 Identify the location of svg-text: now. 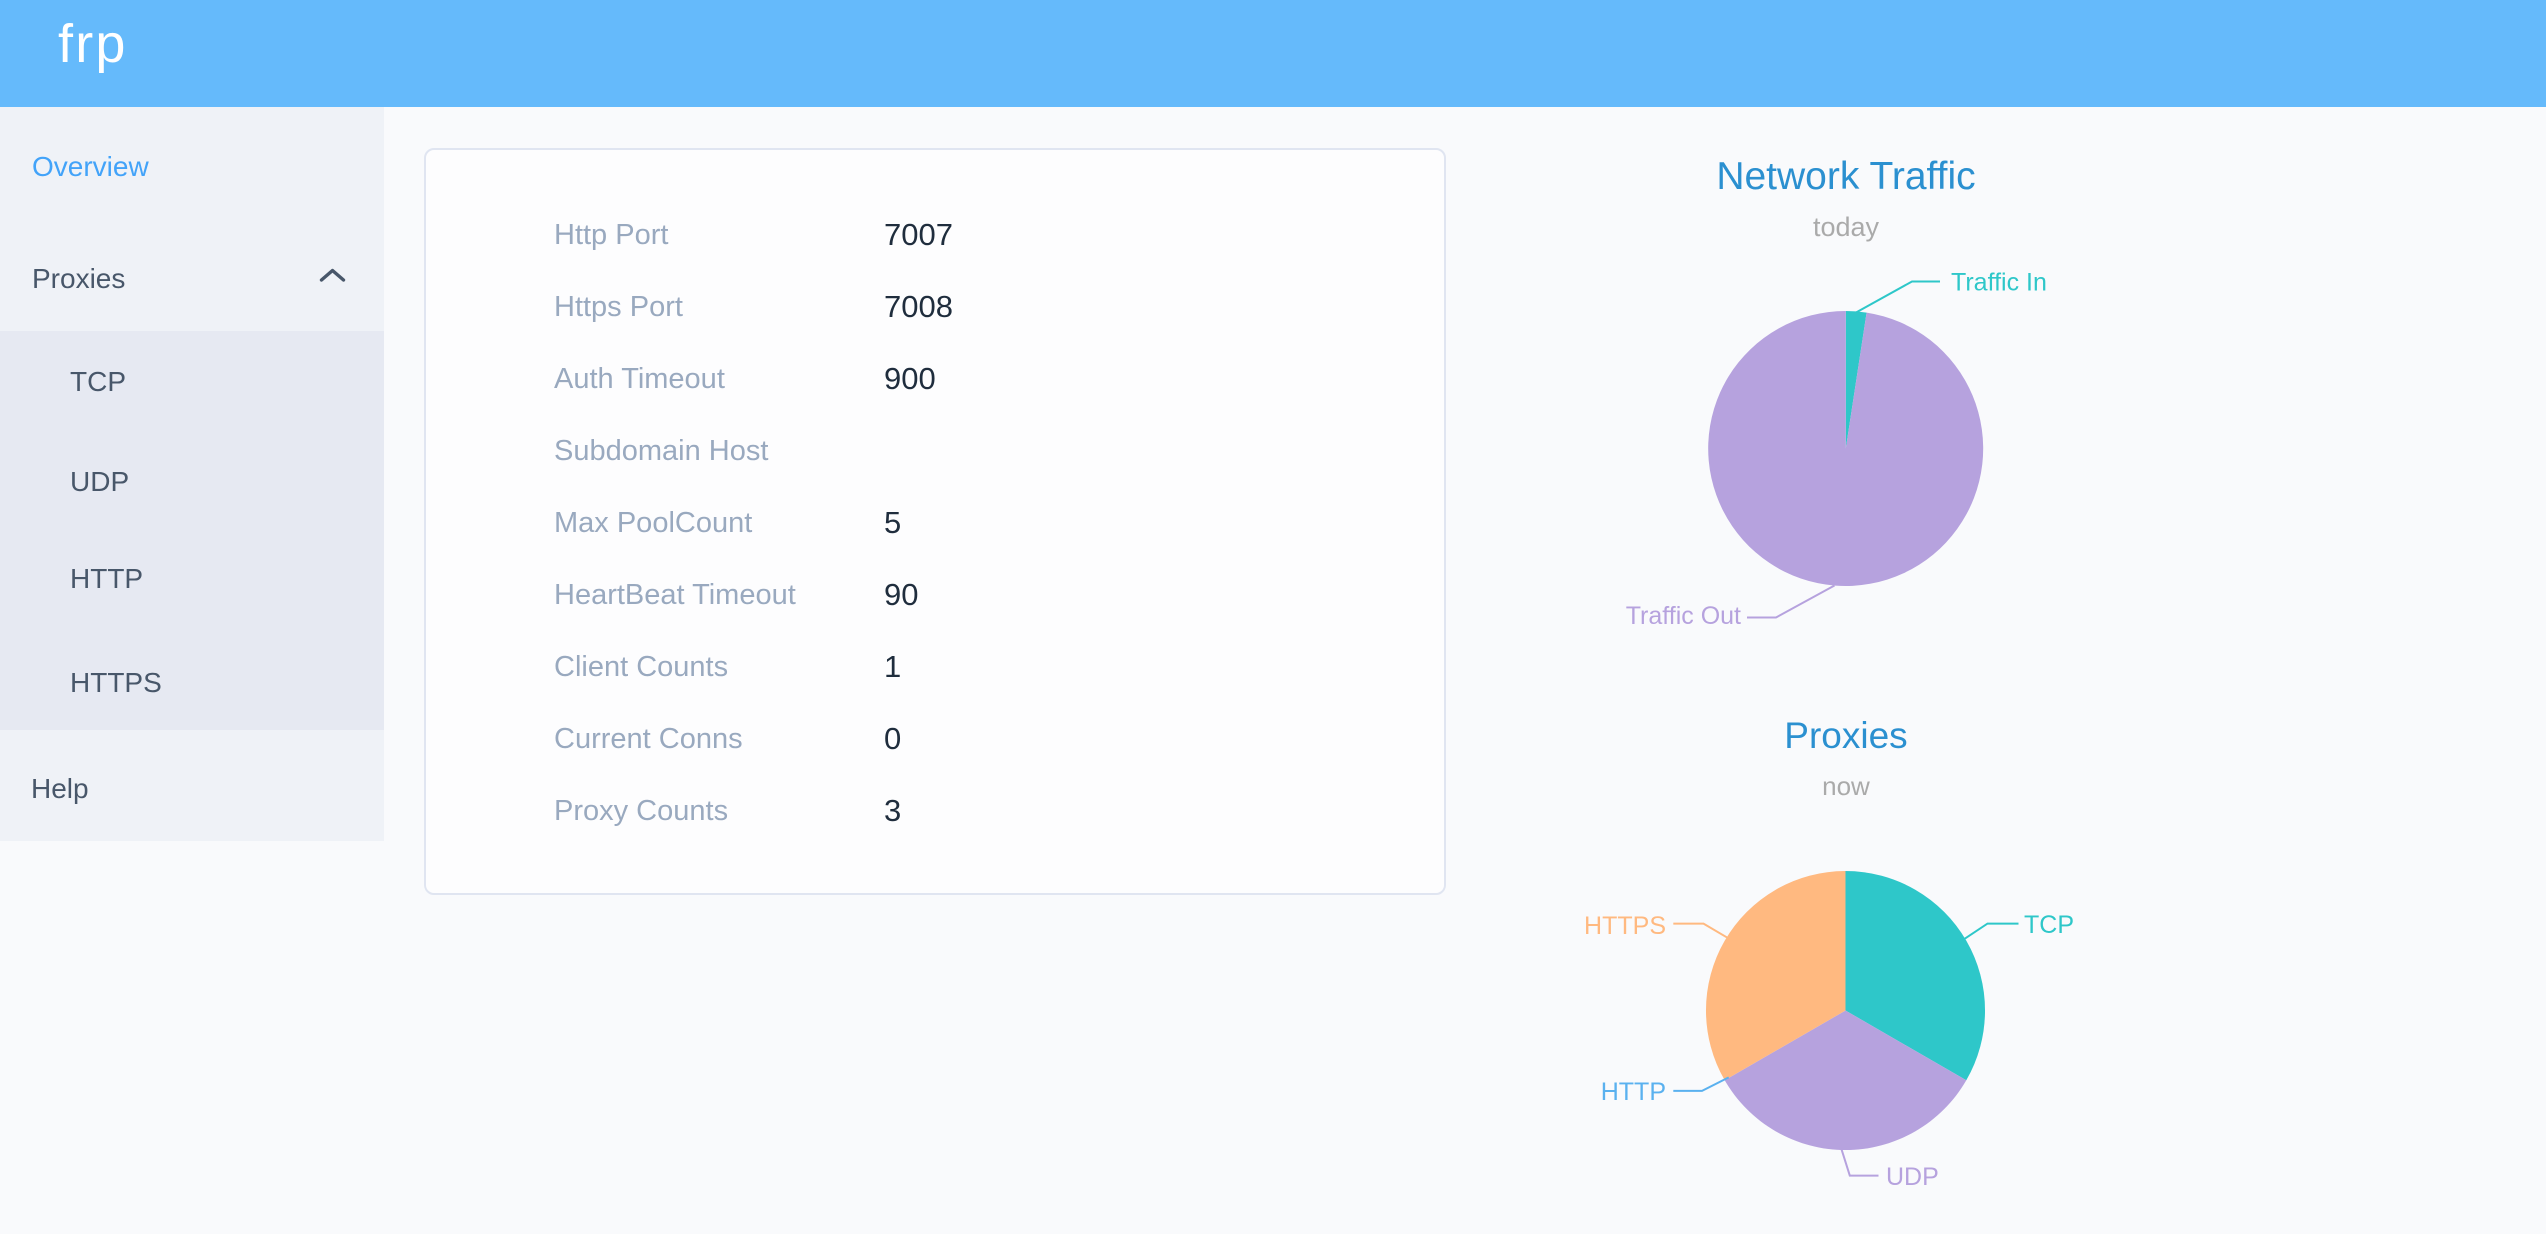
(1846, 786).